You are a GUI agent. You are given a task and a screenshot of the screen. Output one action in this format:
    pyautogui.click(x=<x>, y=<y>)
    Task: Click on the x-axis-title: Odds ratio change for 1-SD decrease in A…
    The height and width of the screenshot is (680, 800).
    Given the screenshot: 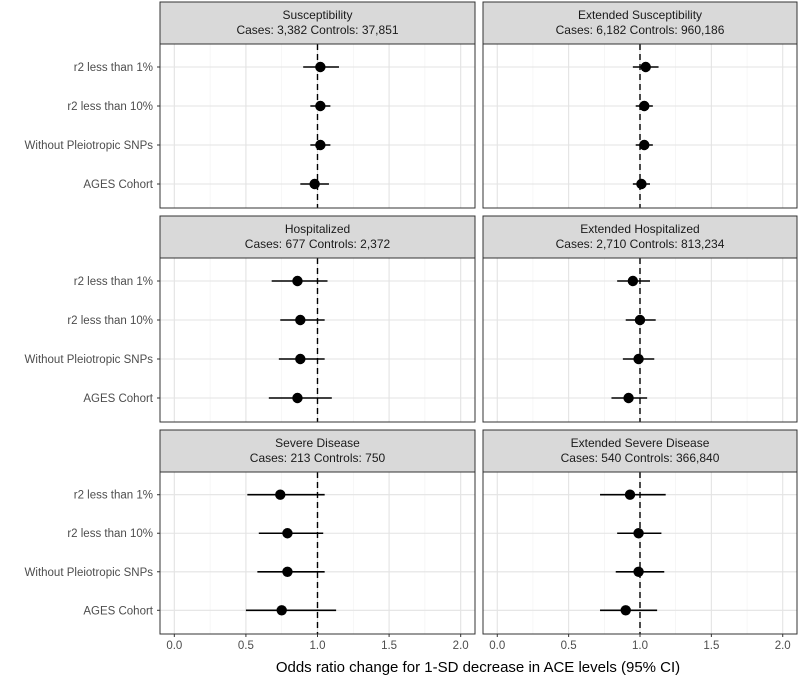 What is the action you would take?
    pyautogui.click(x=478, y=667)
    